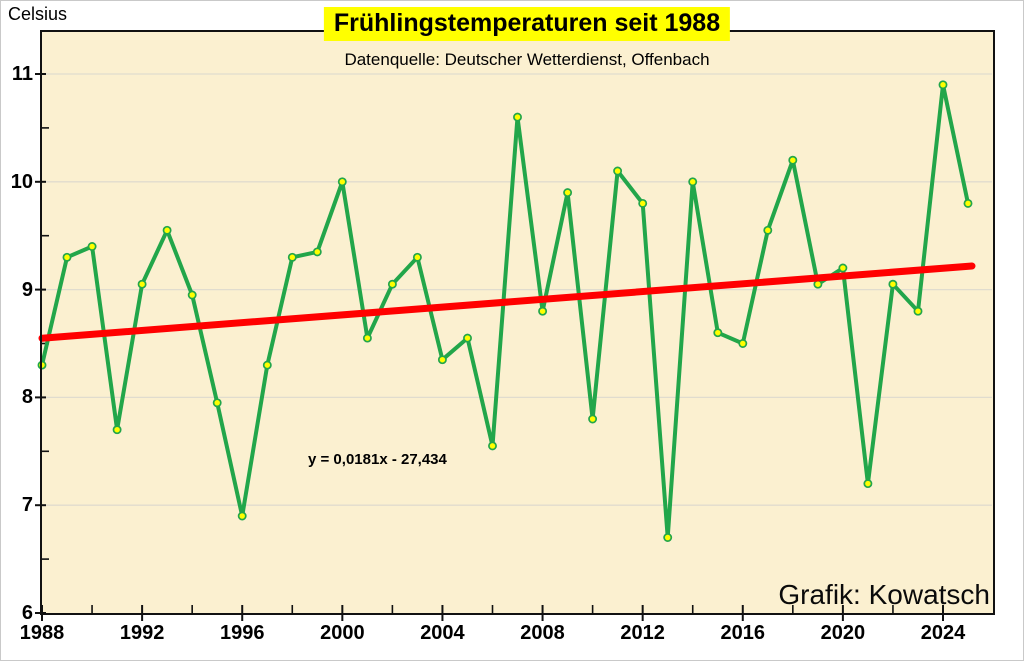 The height and width of the screenshot is (661, 1024). I want to click on y-axis-unit-label: Celsius, so click(38, 14).